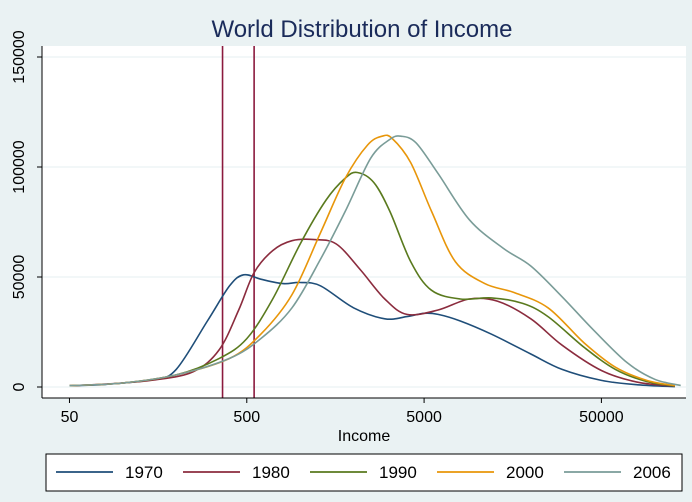  What do you see at coordinates (19, 166) in the screenshot?
I see `y-tick-label: 100000` at bounding box center [19, 166].